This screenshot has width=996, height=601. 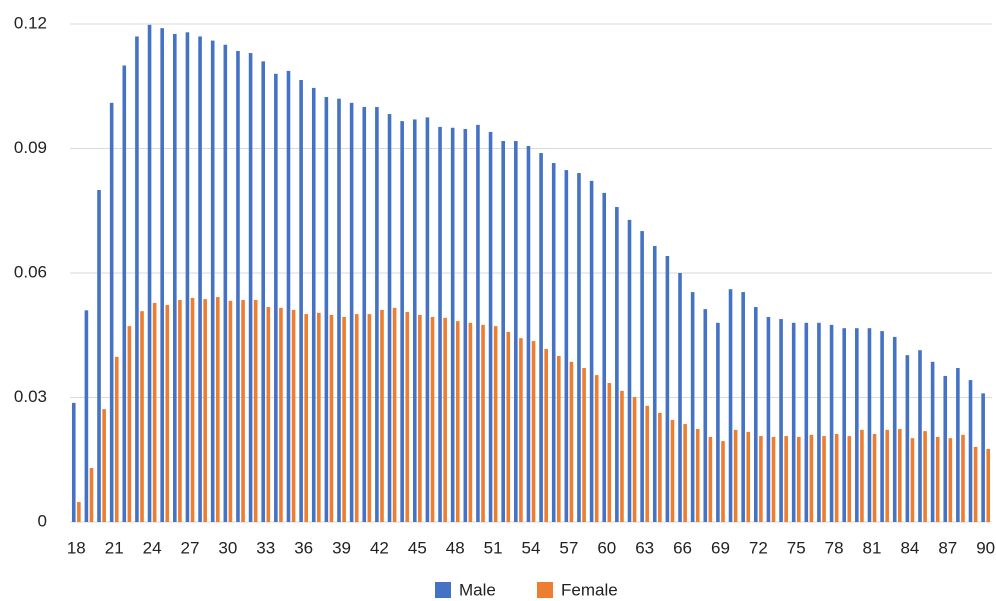 What do you see at coordinates (303, 547) in the screenshot?
I see `x-tick-label: 36` at bounding box center [303, 547].